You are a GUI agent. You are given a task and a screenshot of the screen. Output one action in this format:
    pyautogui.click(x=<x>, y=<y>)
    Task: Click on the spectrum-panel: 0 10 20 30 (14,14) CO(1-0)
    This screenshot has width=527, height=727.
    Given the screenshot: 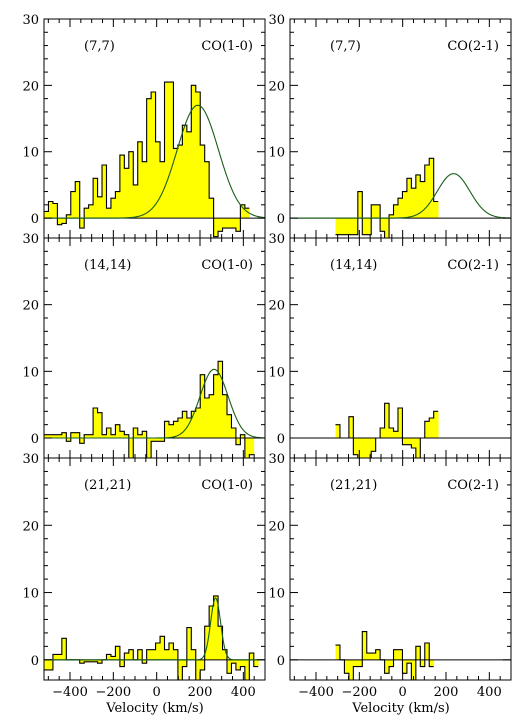 What is the action you would take?
    pyautogui.click(x=144, y=345)
    